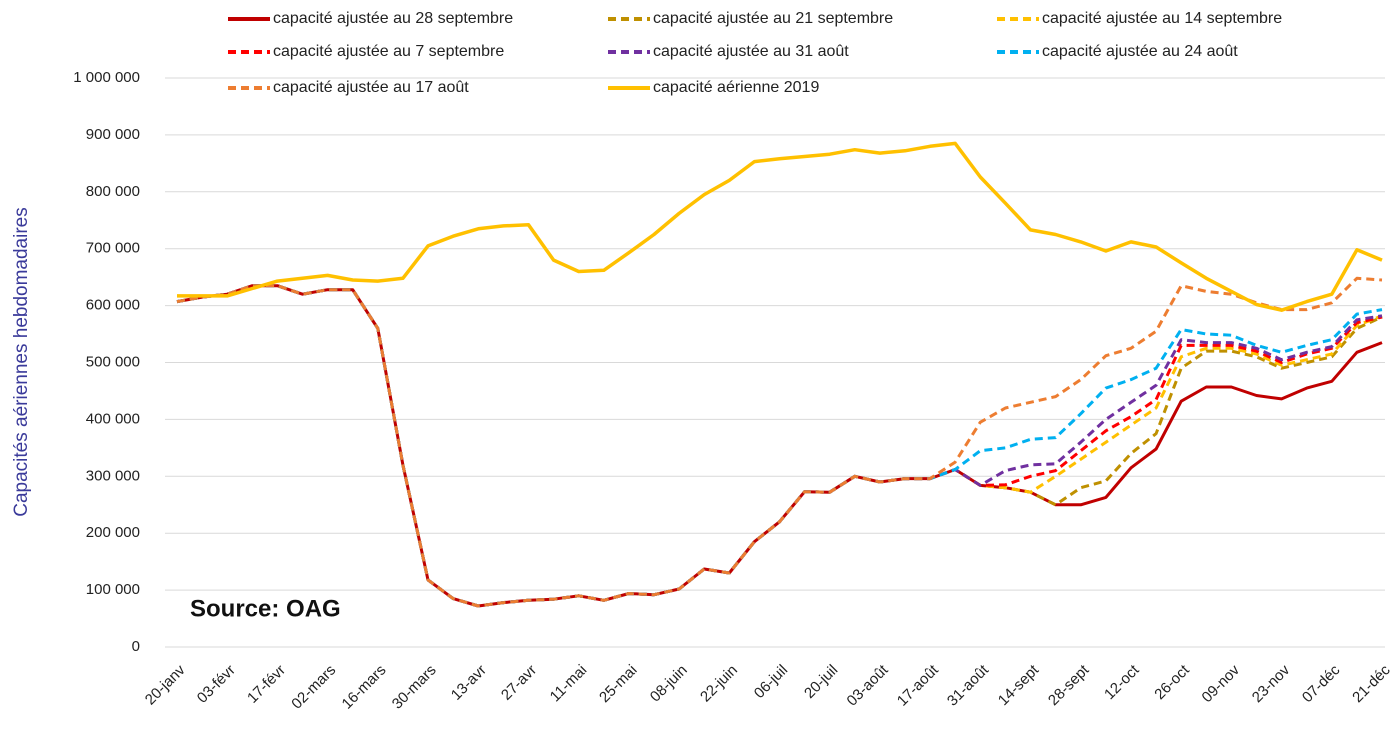  What do you see at coordinates (751, 51) in the screenshot?
I see `legend-label: capacité ajustée au 31 août` at bounding box center [751, 51].